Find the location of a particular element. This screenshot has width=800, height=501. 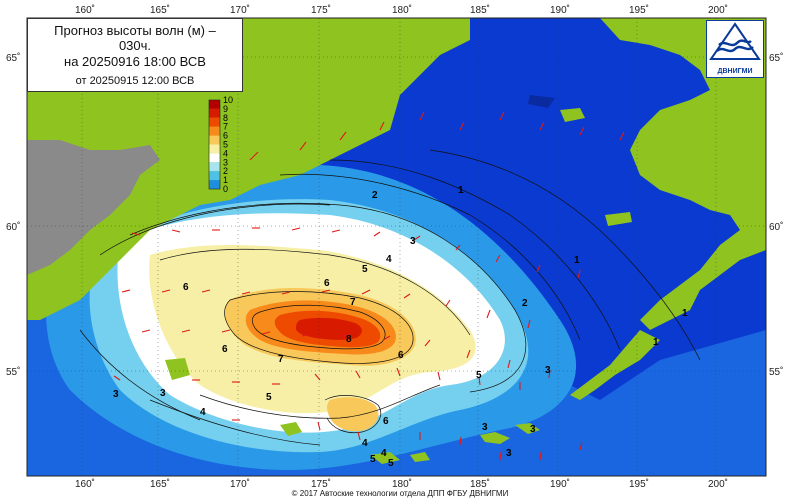

dvnigmi-logo: ДВНИГМИ is located at coordinates (735, 49).